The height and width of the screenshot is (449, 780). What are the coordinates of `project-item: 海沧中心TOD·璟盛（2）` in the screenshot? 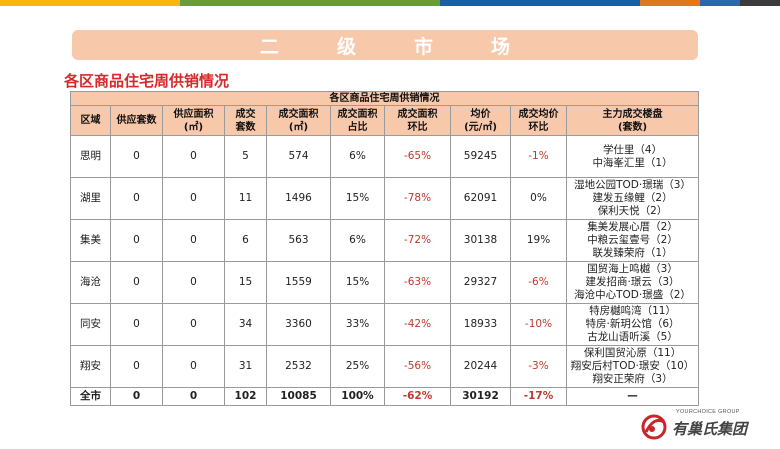 It's located at (632, 295).